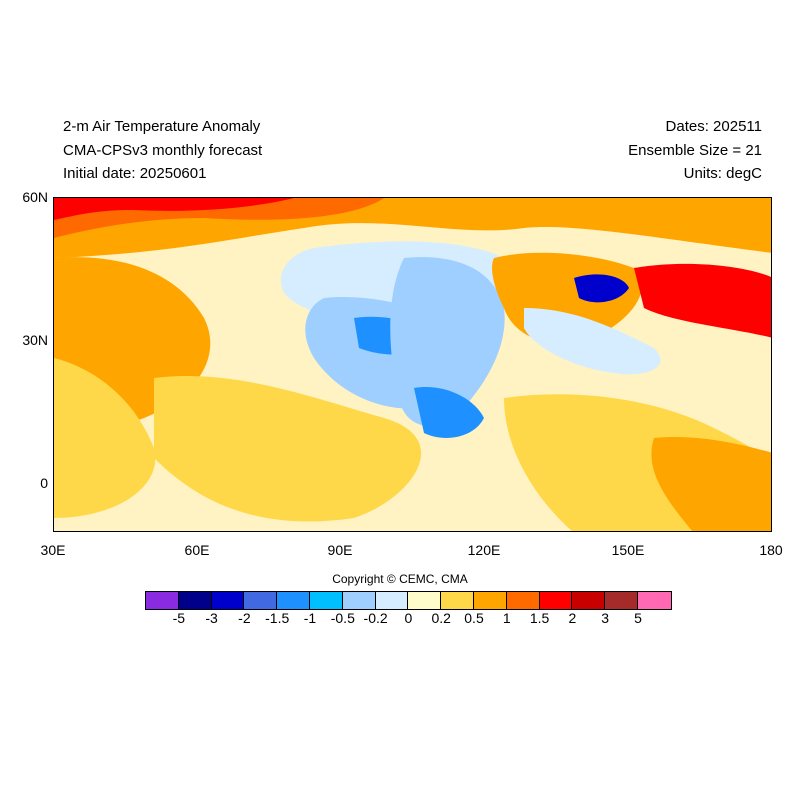 The image size is (800, 800). What do you see at coordinates (163, 150) in the screenshot?
I see `model-label: CMA-CPSv3 monthly forecast` at bounding box center [163, 150].